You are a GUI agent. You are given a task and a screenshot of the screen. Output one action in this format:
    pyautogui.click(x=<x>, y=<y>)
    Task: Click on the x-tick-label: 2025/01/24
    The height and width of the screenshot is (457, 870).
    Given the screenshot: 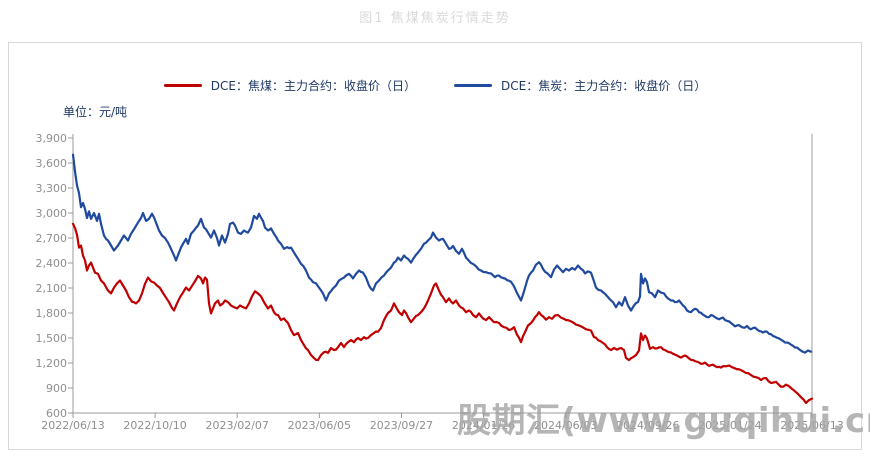 What is the action you would take?
    pyautogui.click(x=730, y=425)
    